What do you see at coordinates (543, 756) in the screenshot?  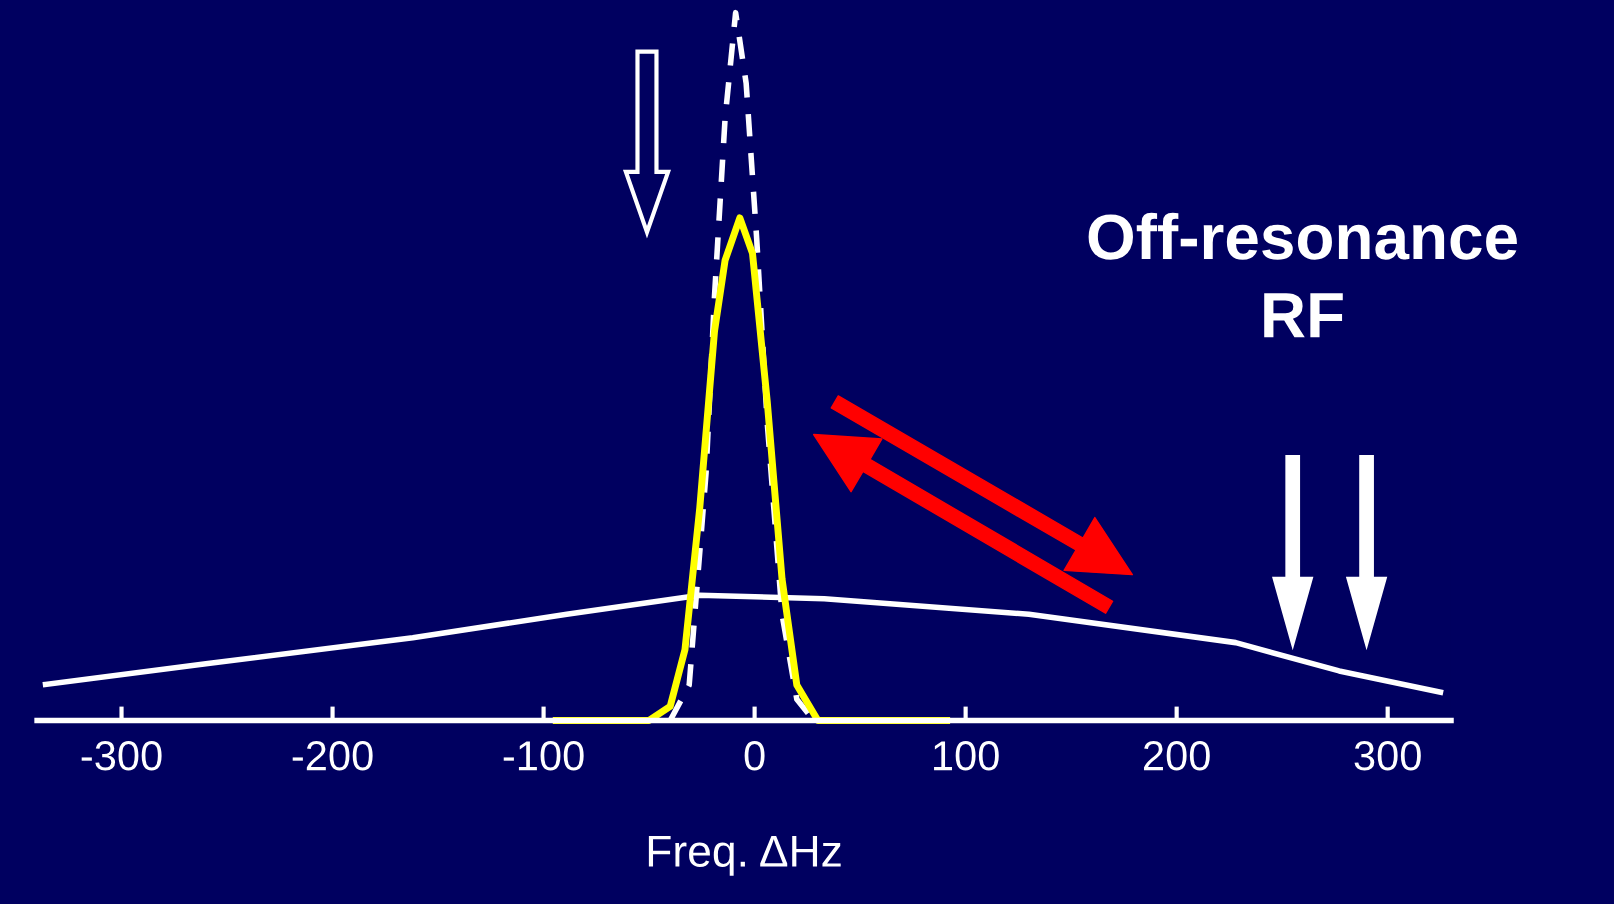 I see `x-tick-label: -100` at bounding box center [543, 756].